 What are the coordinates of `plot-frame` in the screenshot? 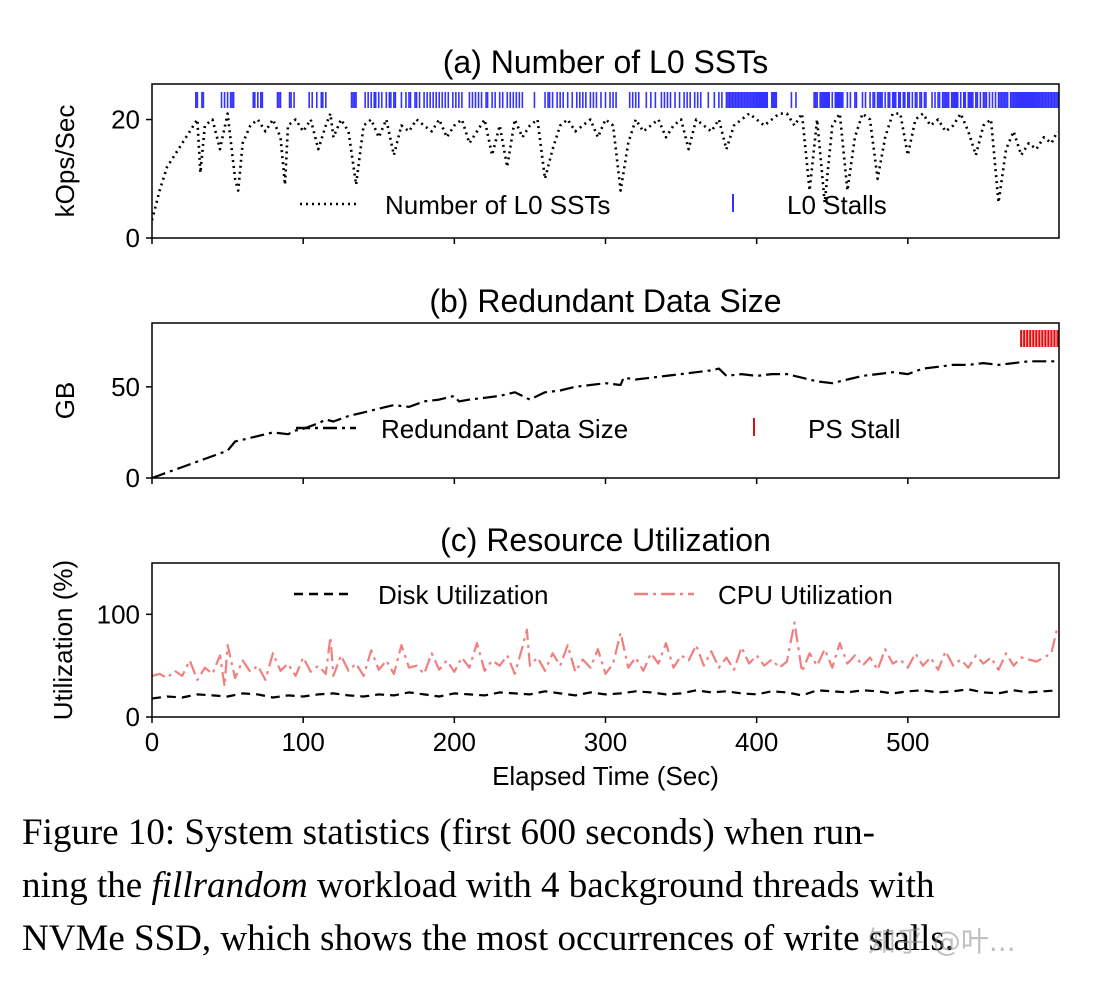 It's located at (605, 400).